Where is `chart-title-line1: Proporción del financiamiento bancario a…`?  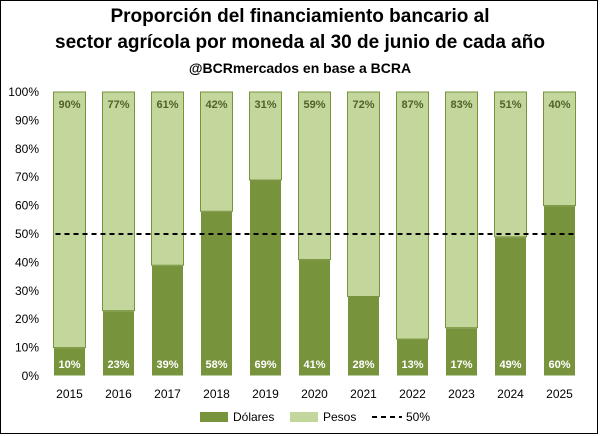 chart-title-line1: Proporción del financiamiento bancario a… is located at coordinates (300, 16).